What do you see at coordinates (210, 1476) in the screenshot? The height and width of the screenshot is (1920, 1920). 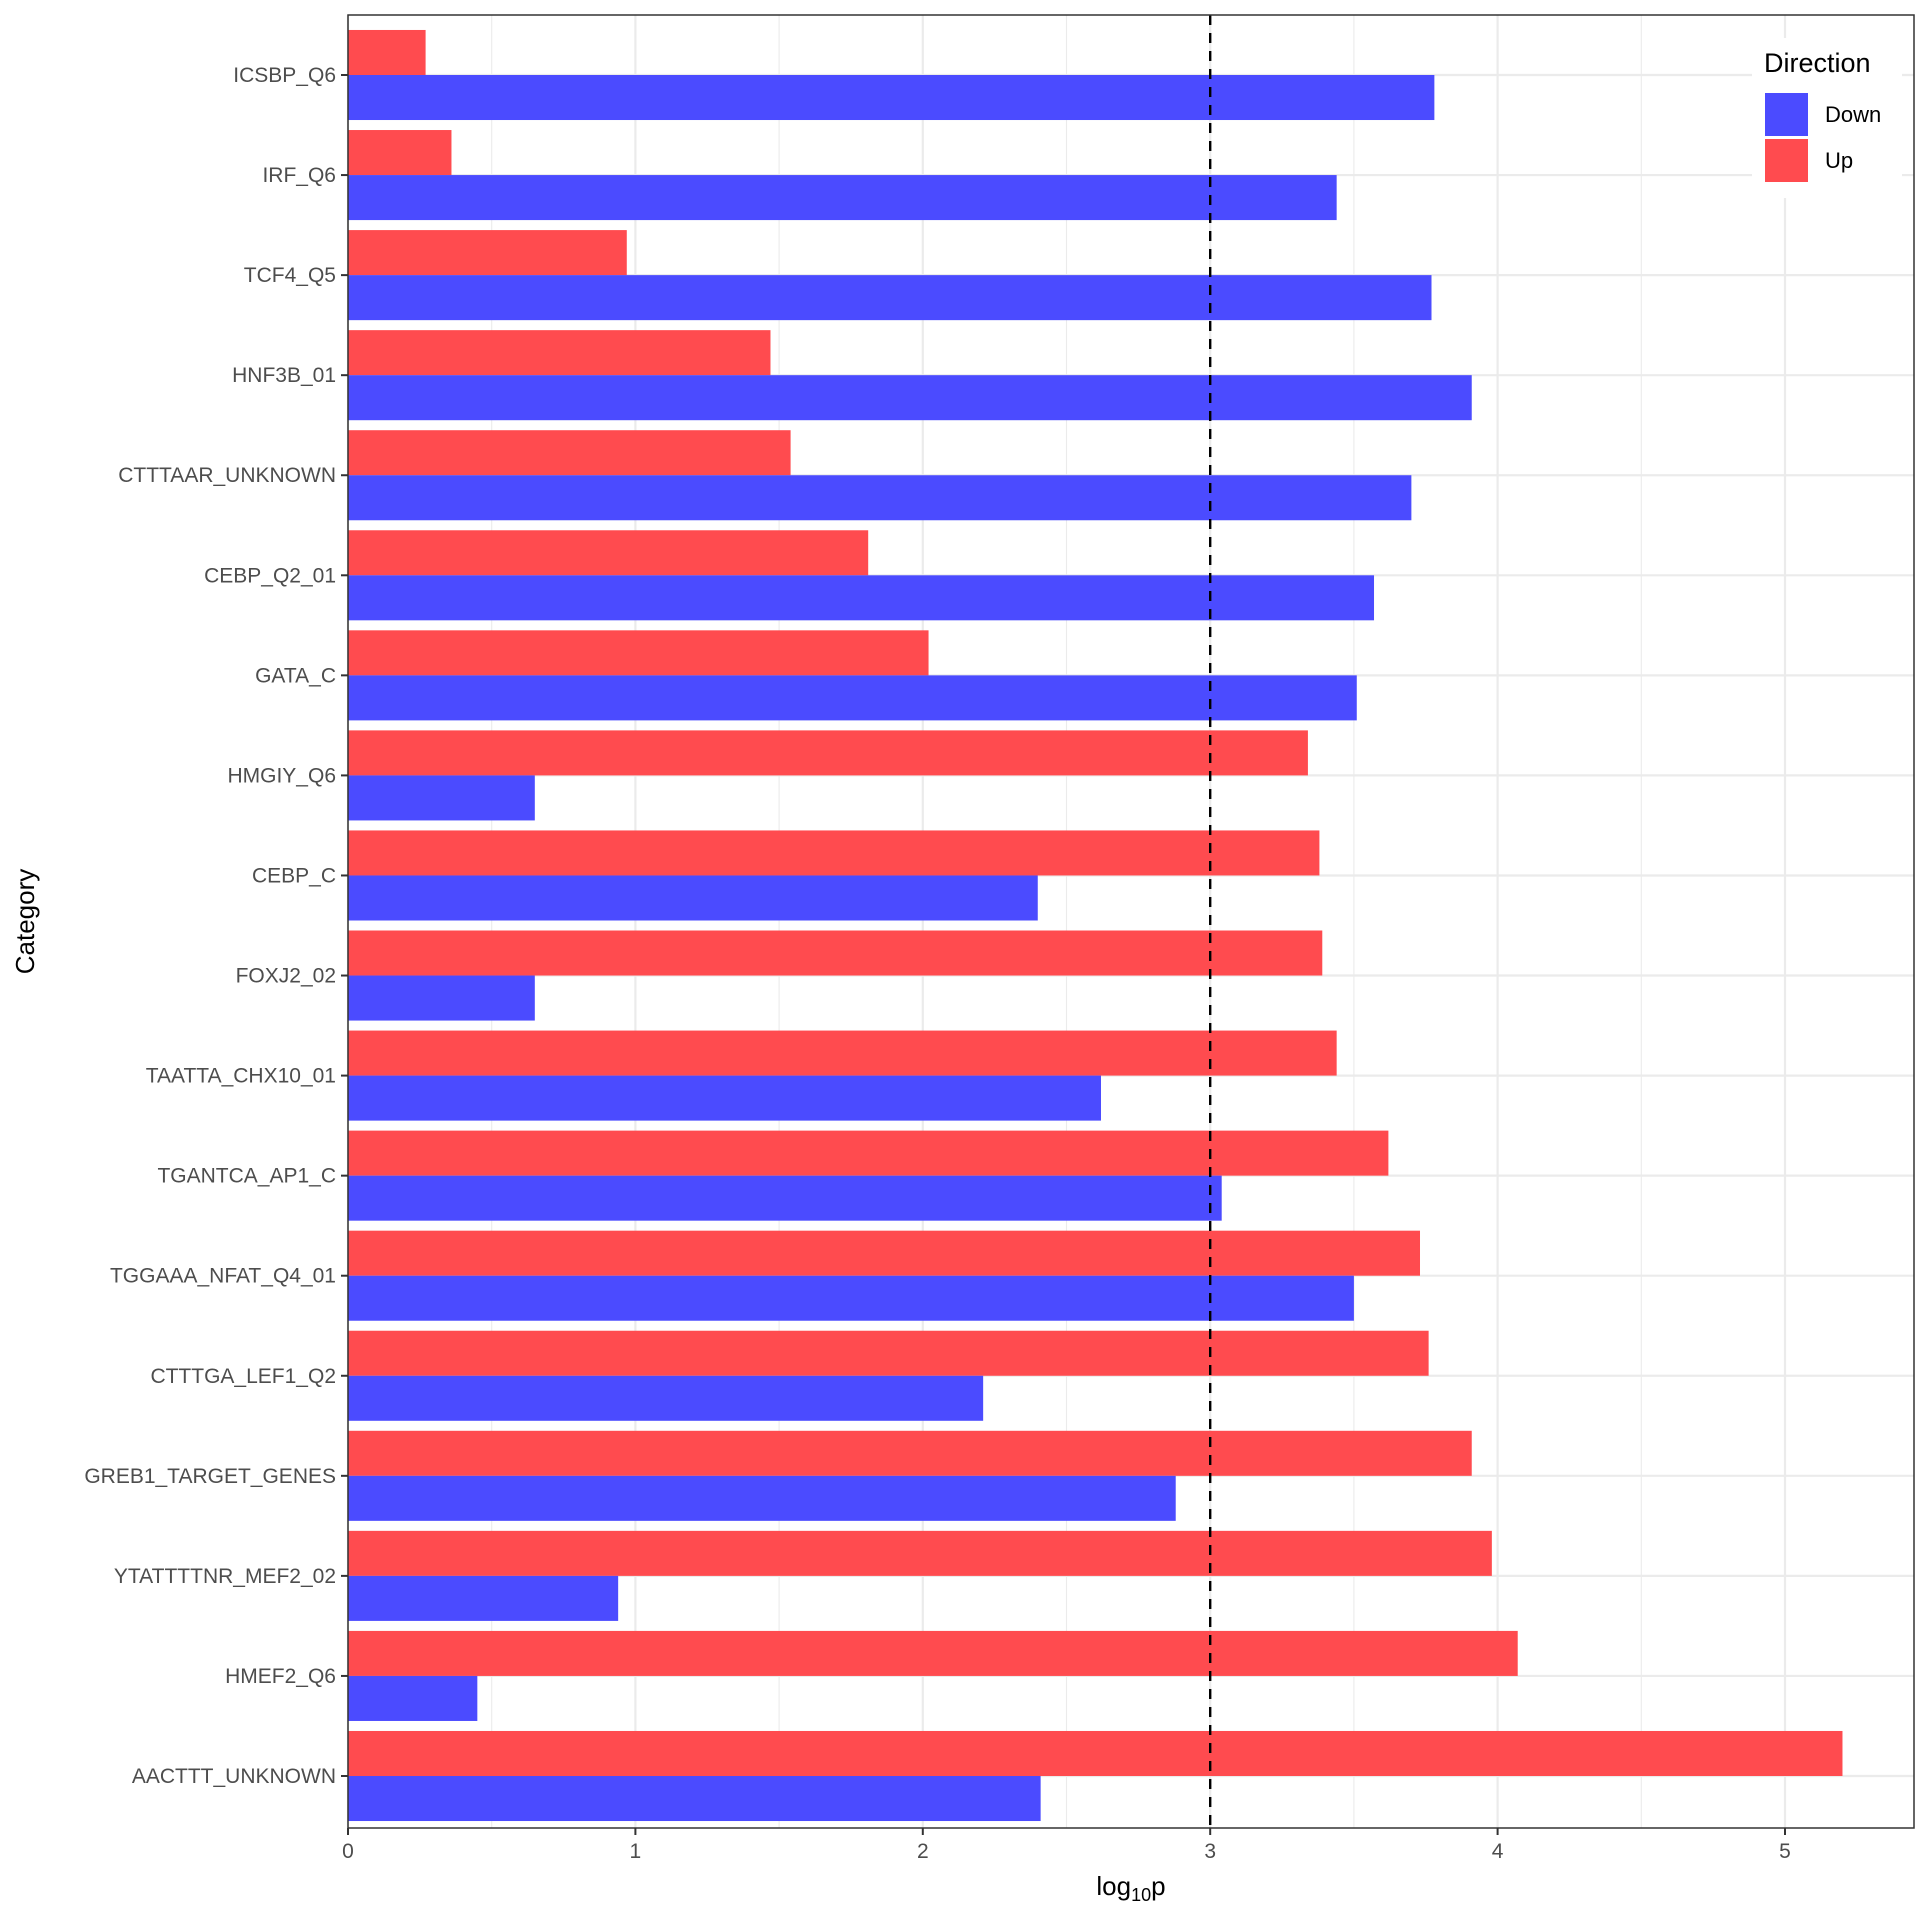 I see `y-tick-label: GREB1_TARGET_GENES` at bounding box center [210, 1476].